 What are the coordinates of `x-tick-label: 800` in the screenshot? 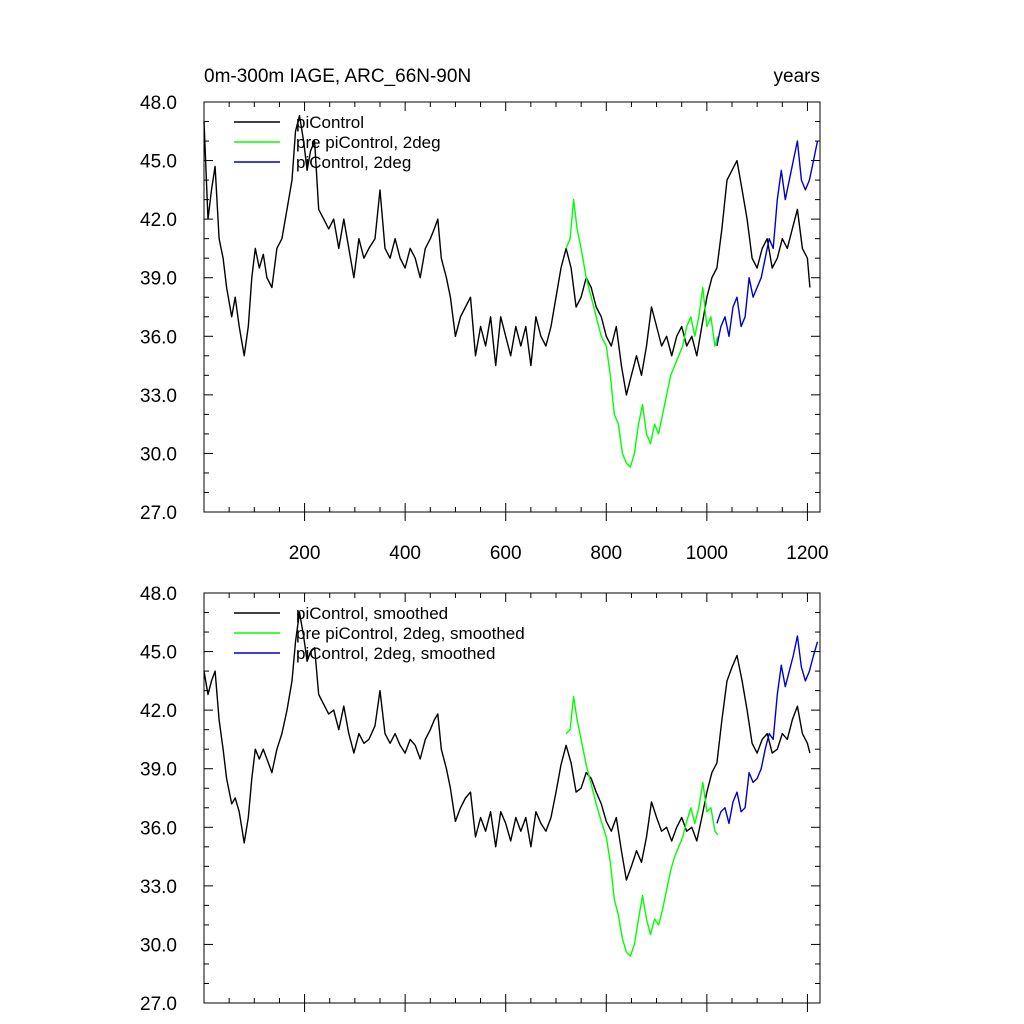 It's located at (606, 553).